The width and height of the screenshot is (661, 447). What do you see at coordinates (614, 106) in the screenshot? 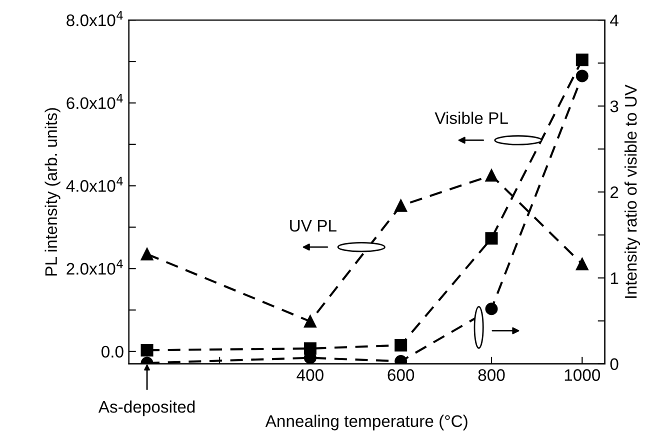
I see `y2-tick-label: 3` at bounding box center [614, 106].